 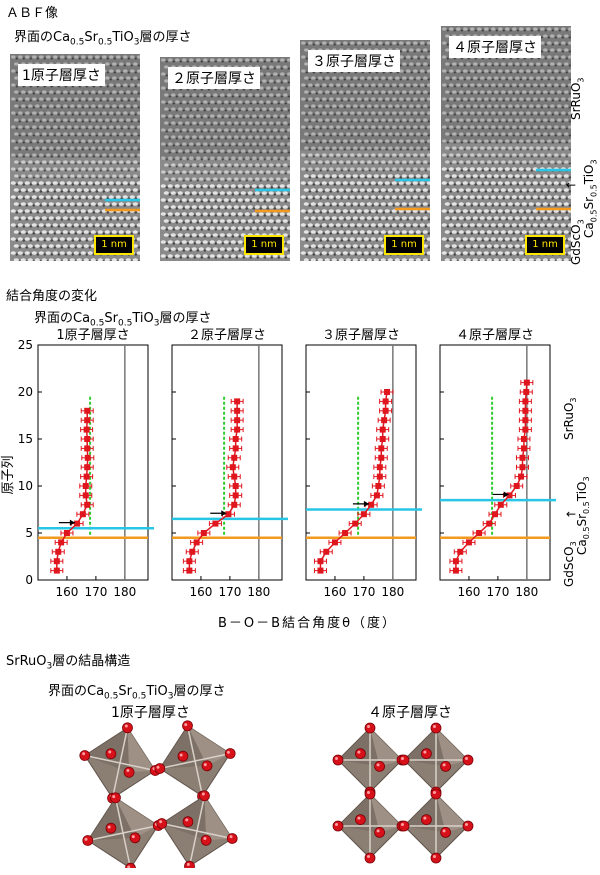 What do you see at coordinates (495, 335) in the screenshot?
I see `panel-title: ４原子層厚さ` at bounding box center [495, 335].